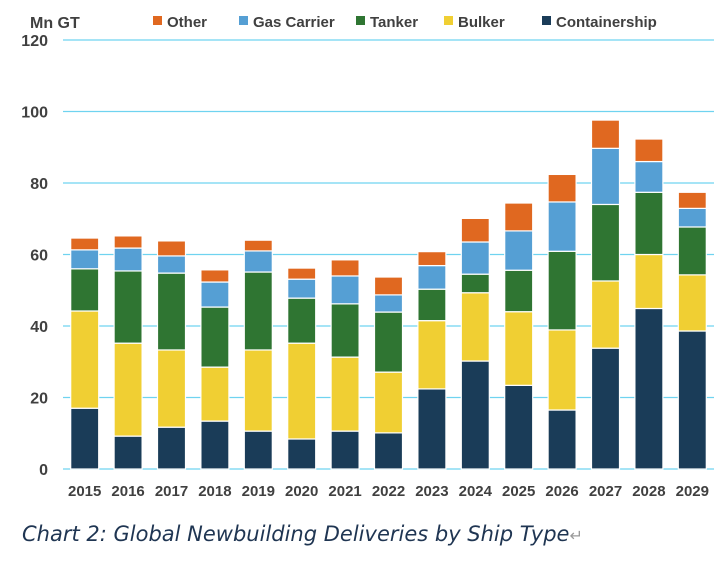 This screenshot has width=725, height=561. What do you see at coordinates (576, 535) in the screenshot?
I see `return-mark: ↵` at bounding box center [576, 535].